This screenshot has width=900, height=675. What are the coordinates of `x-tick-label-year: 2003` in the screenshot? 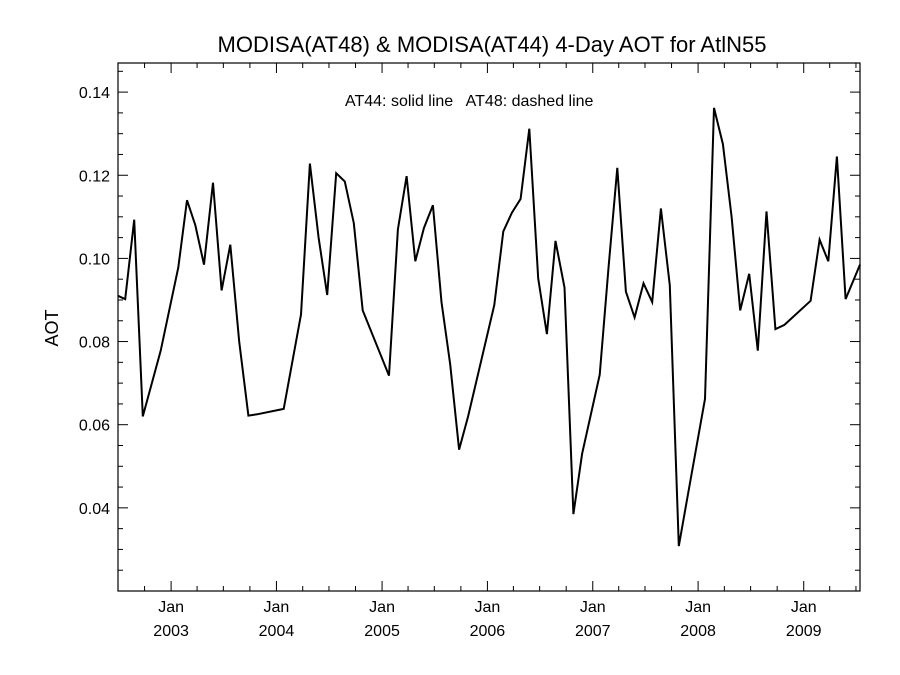 It's located at (171, 631).